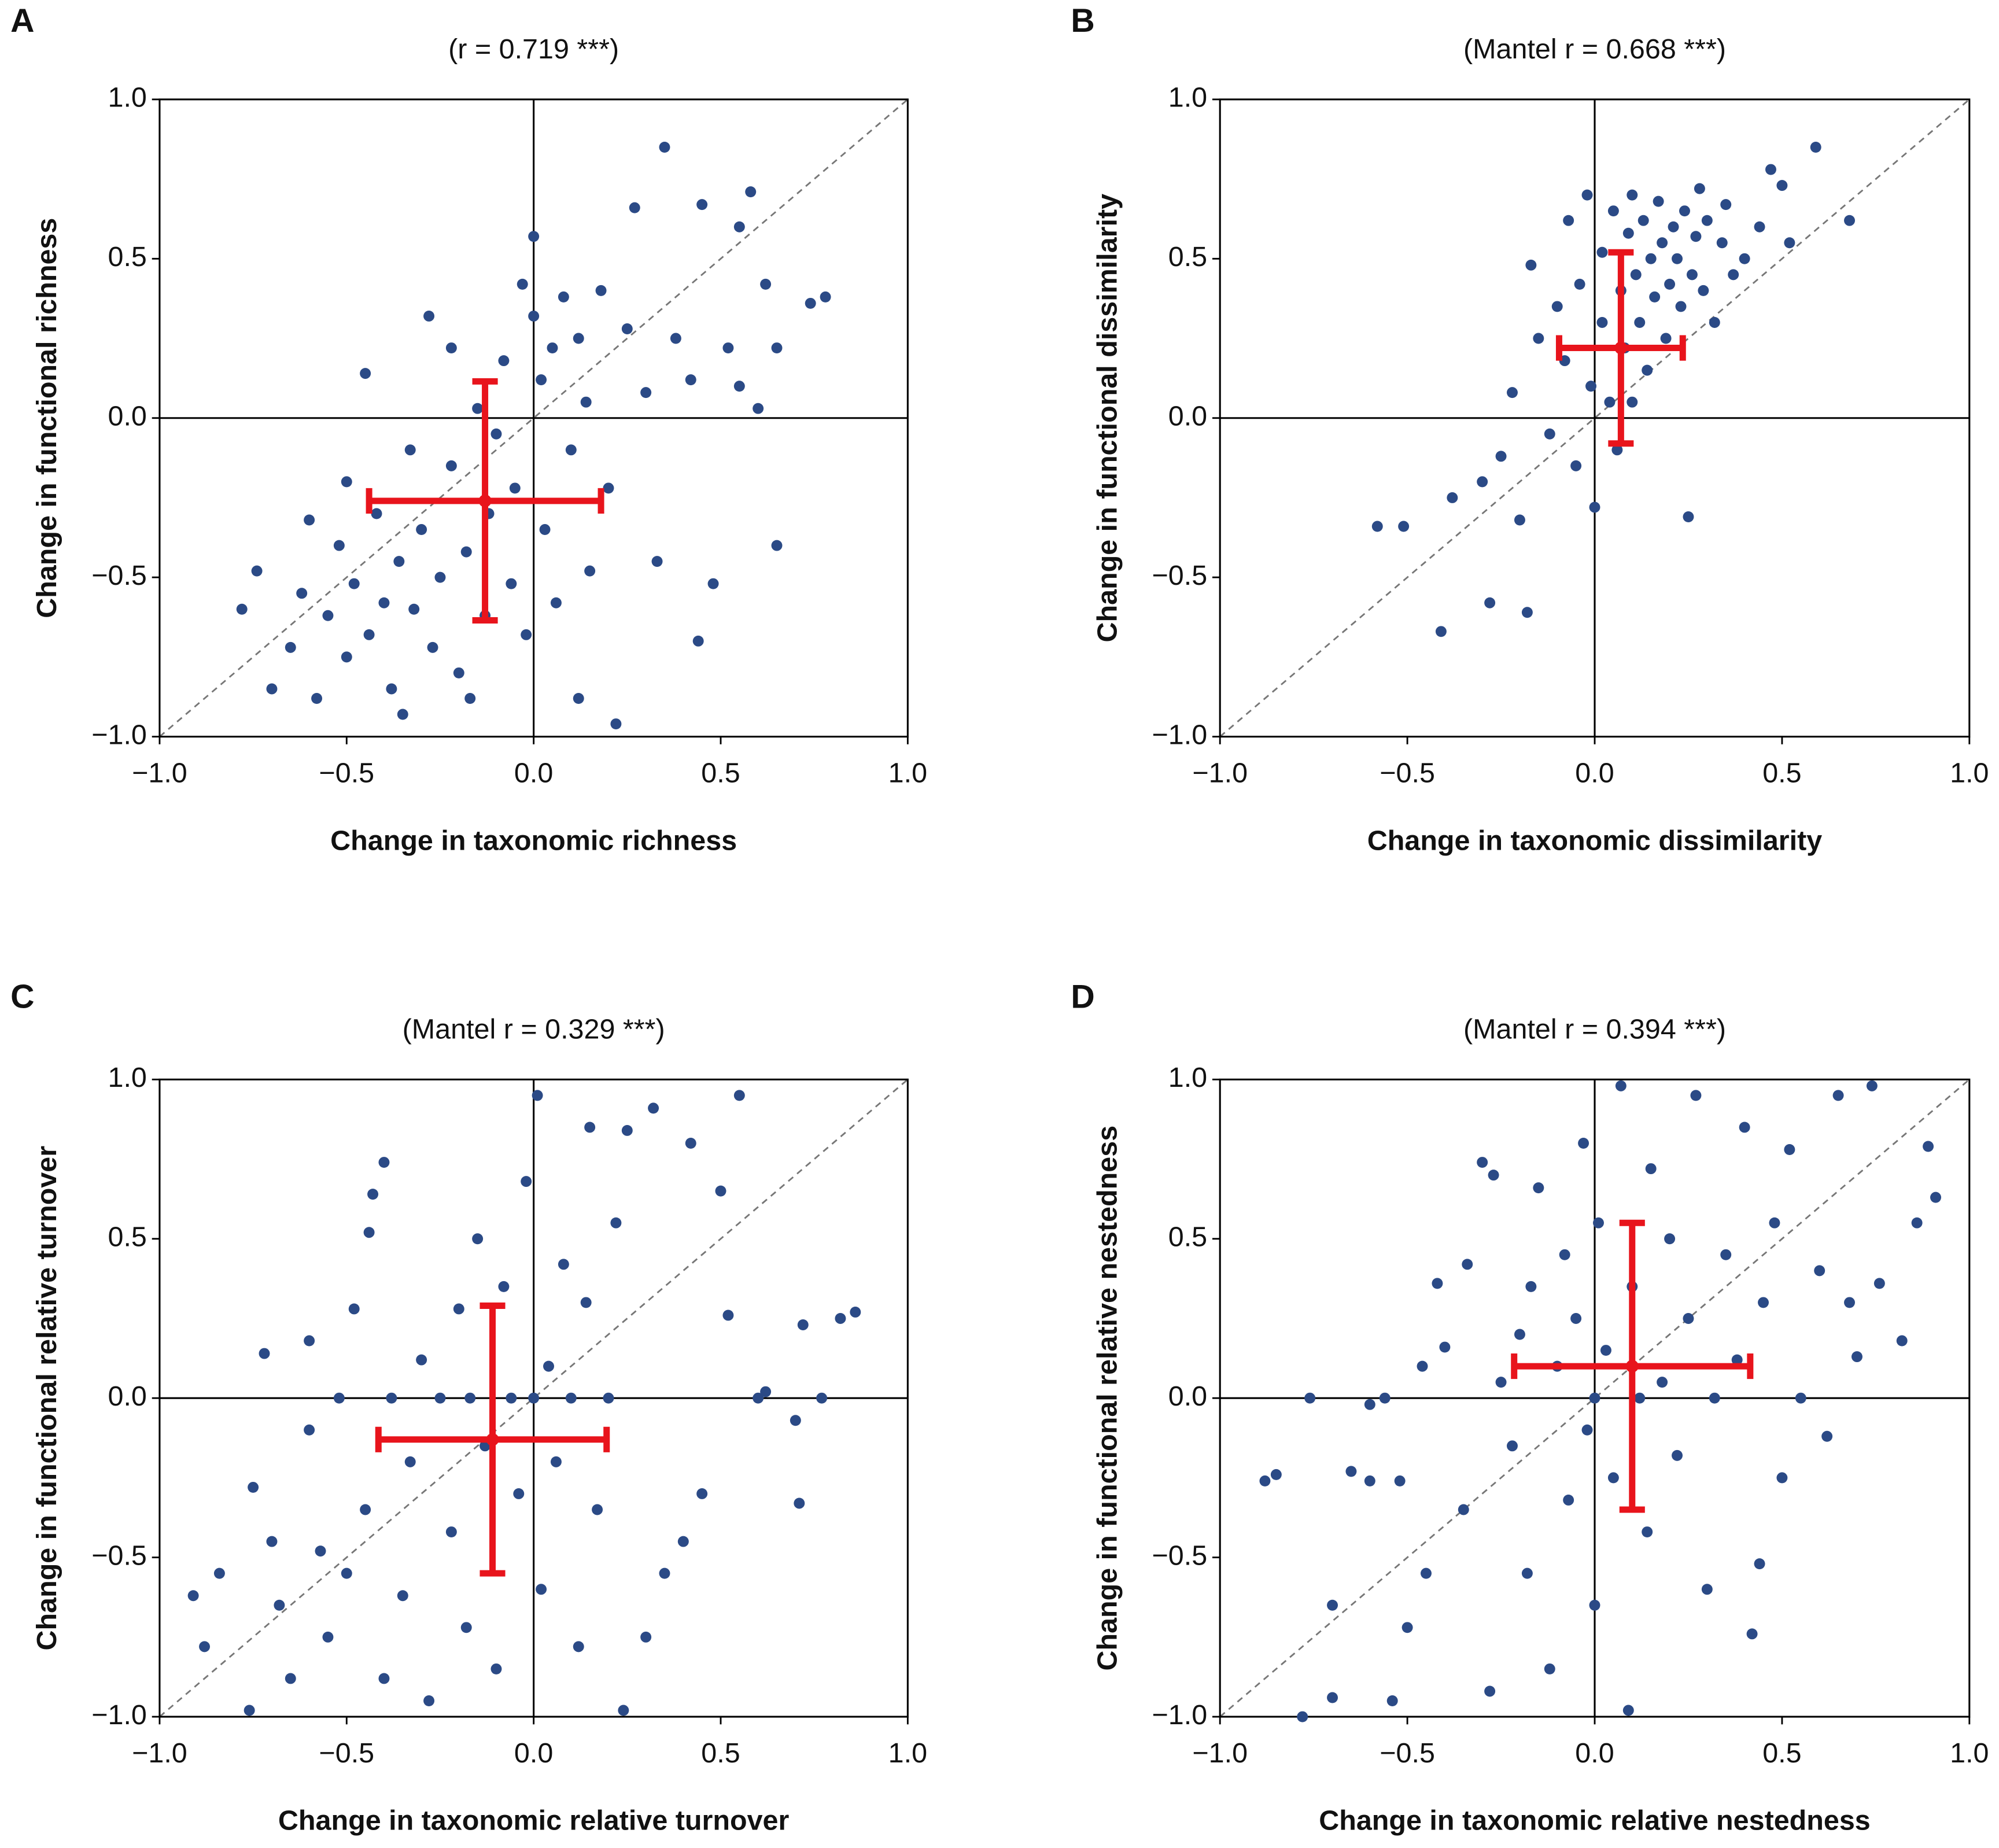 The width and height of the screenshot is (1999, 1848). I want to click on y-tick-label: 0.0, so click(127, 1396).